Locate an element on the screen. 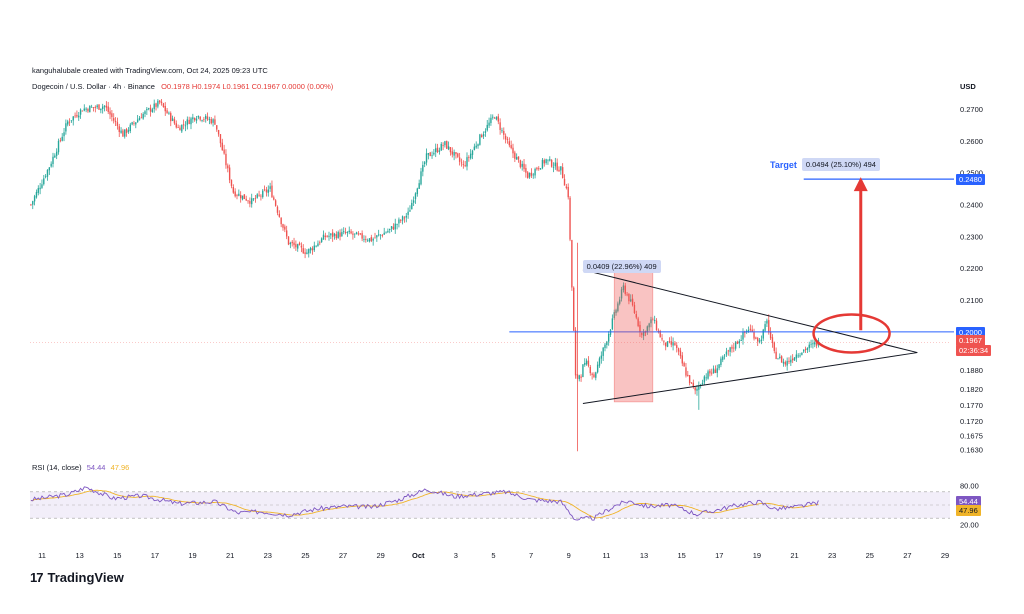  price-tick-label: 0.2200 is located at coordinates (971, 268).